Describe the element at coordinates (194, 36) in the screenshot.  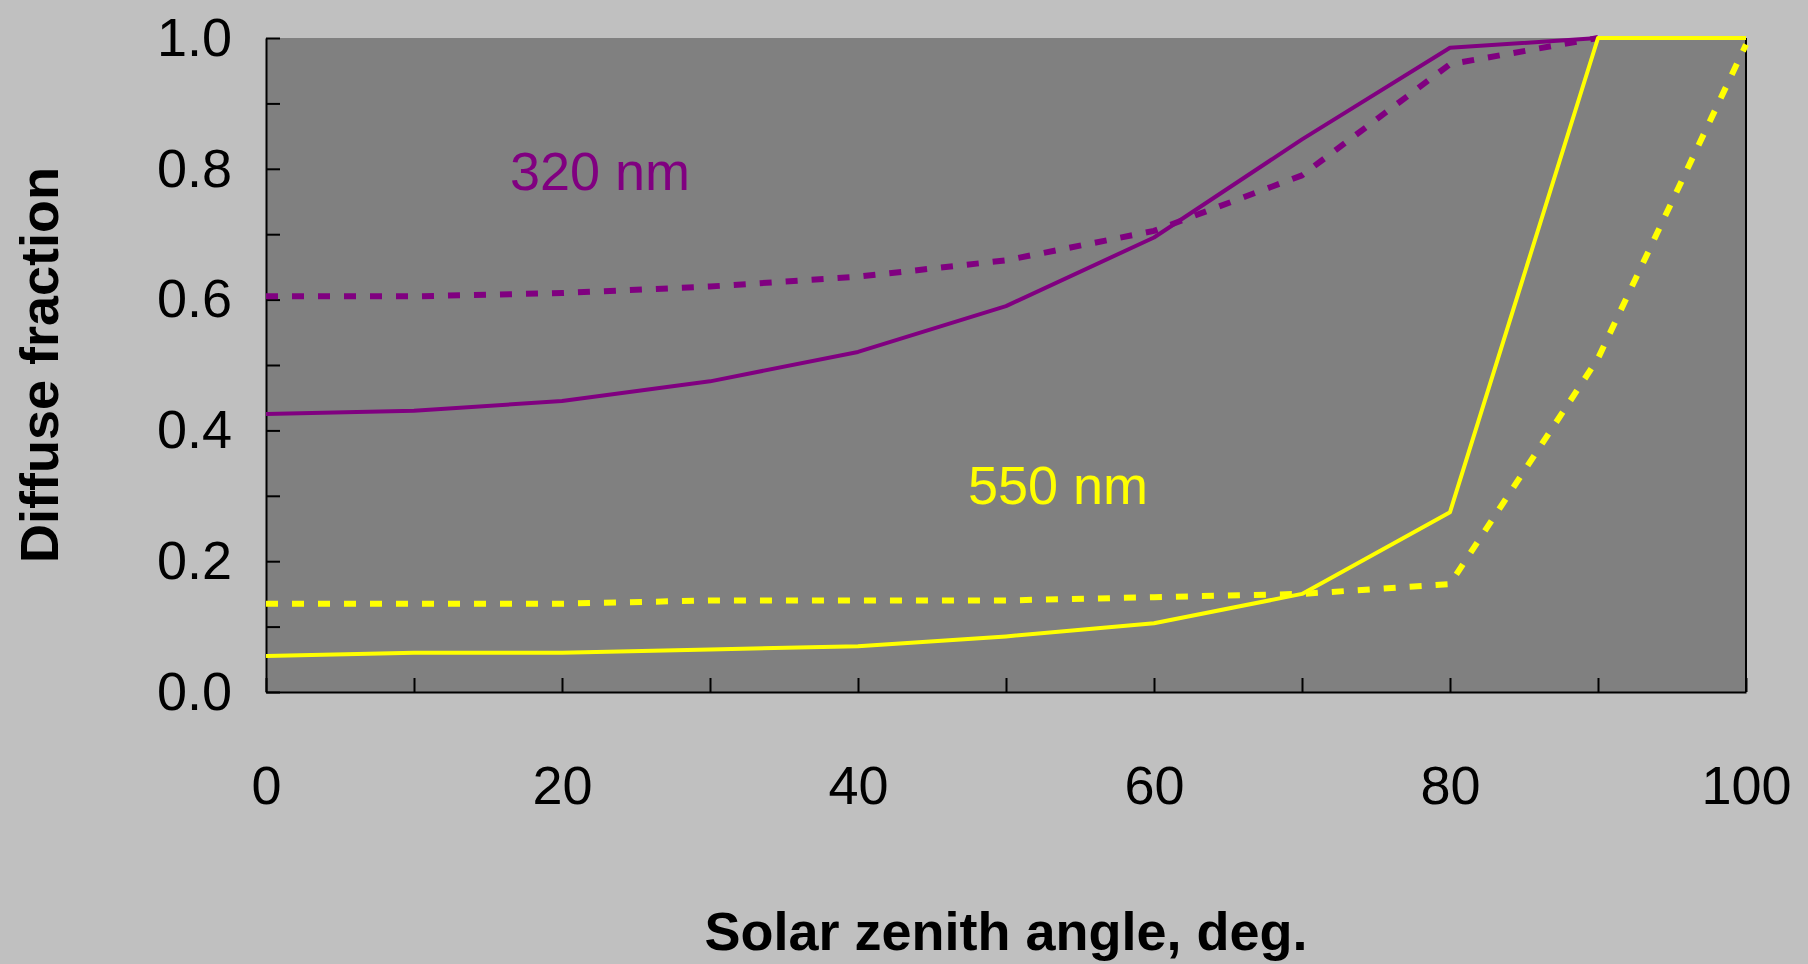
I see `y-tick-label: 1.0` at that location.